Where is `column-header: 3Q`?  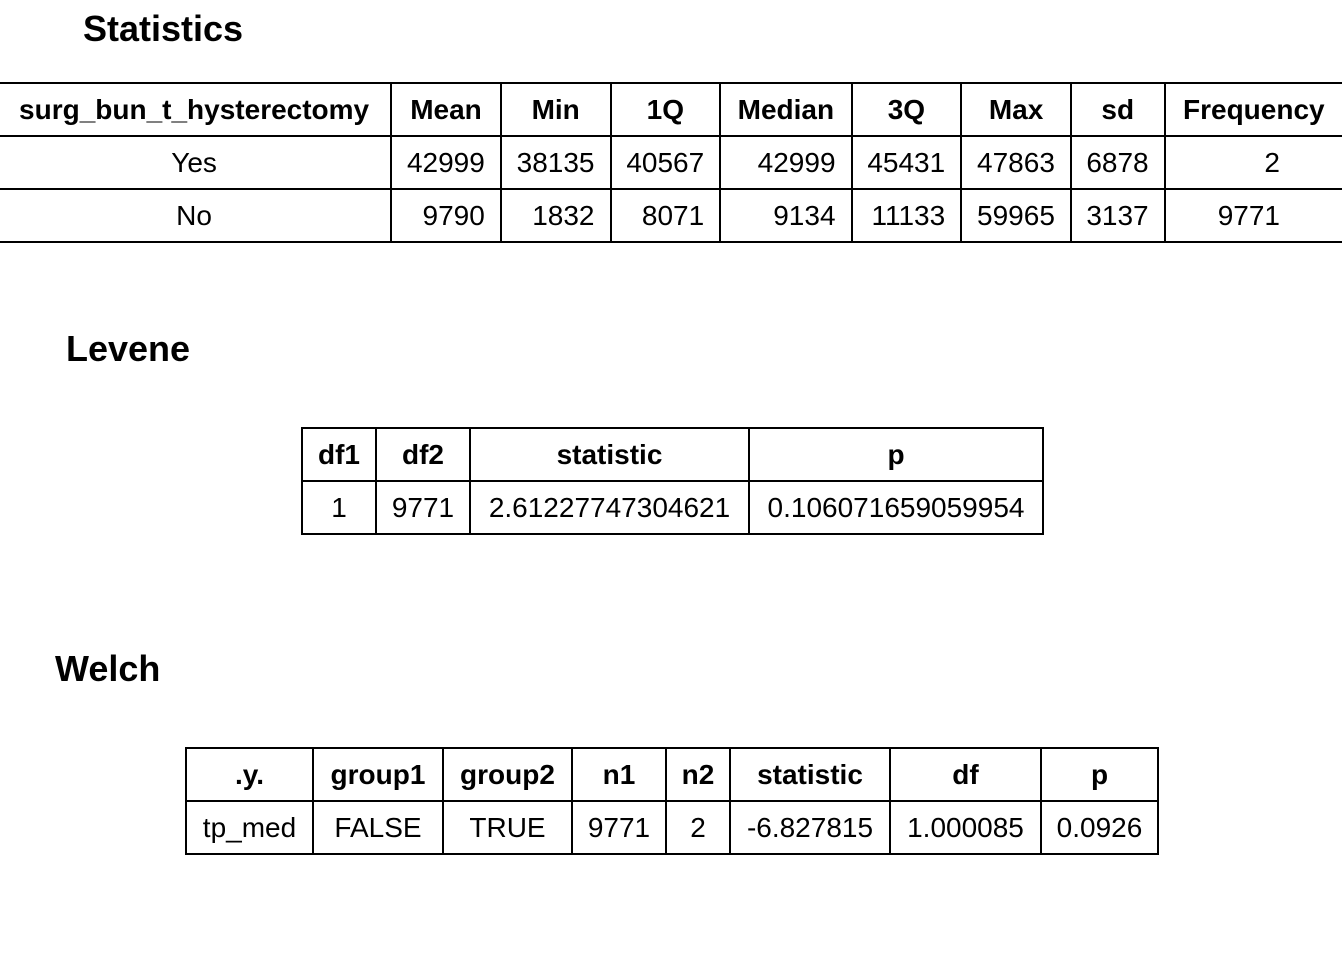 column-header: 3Q is located at coordinates (906, 109).